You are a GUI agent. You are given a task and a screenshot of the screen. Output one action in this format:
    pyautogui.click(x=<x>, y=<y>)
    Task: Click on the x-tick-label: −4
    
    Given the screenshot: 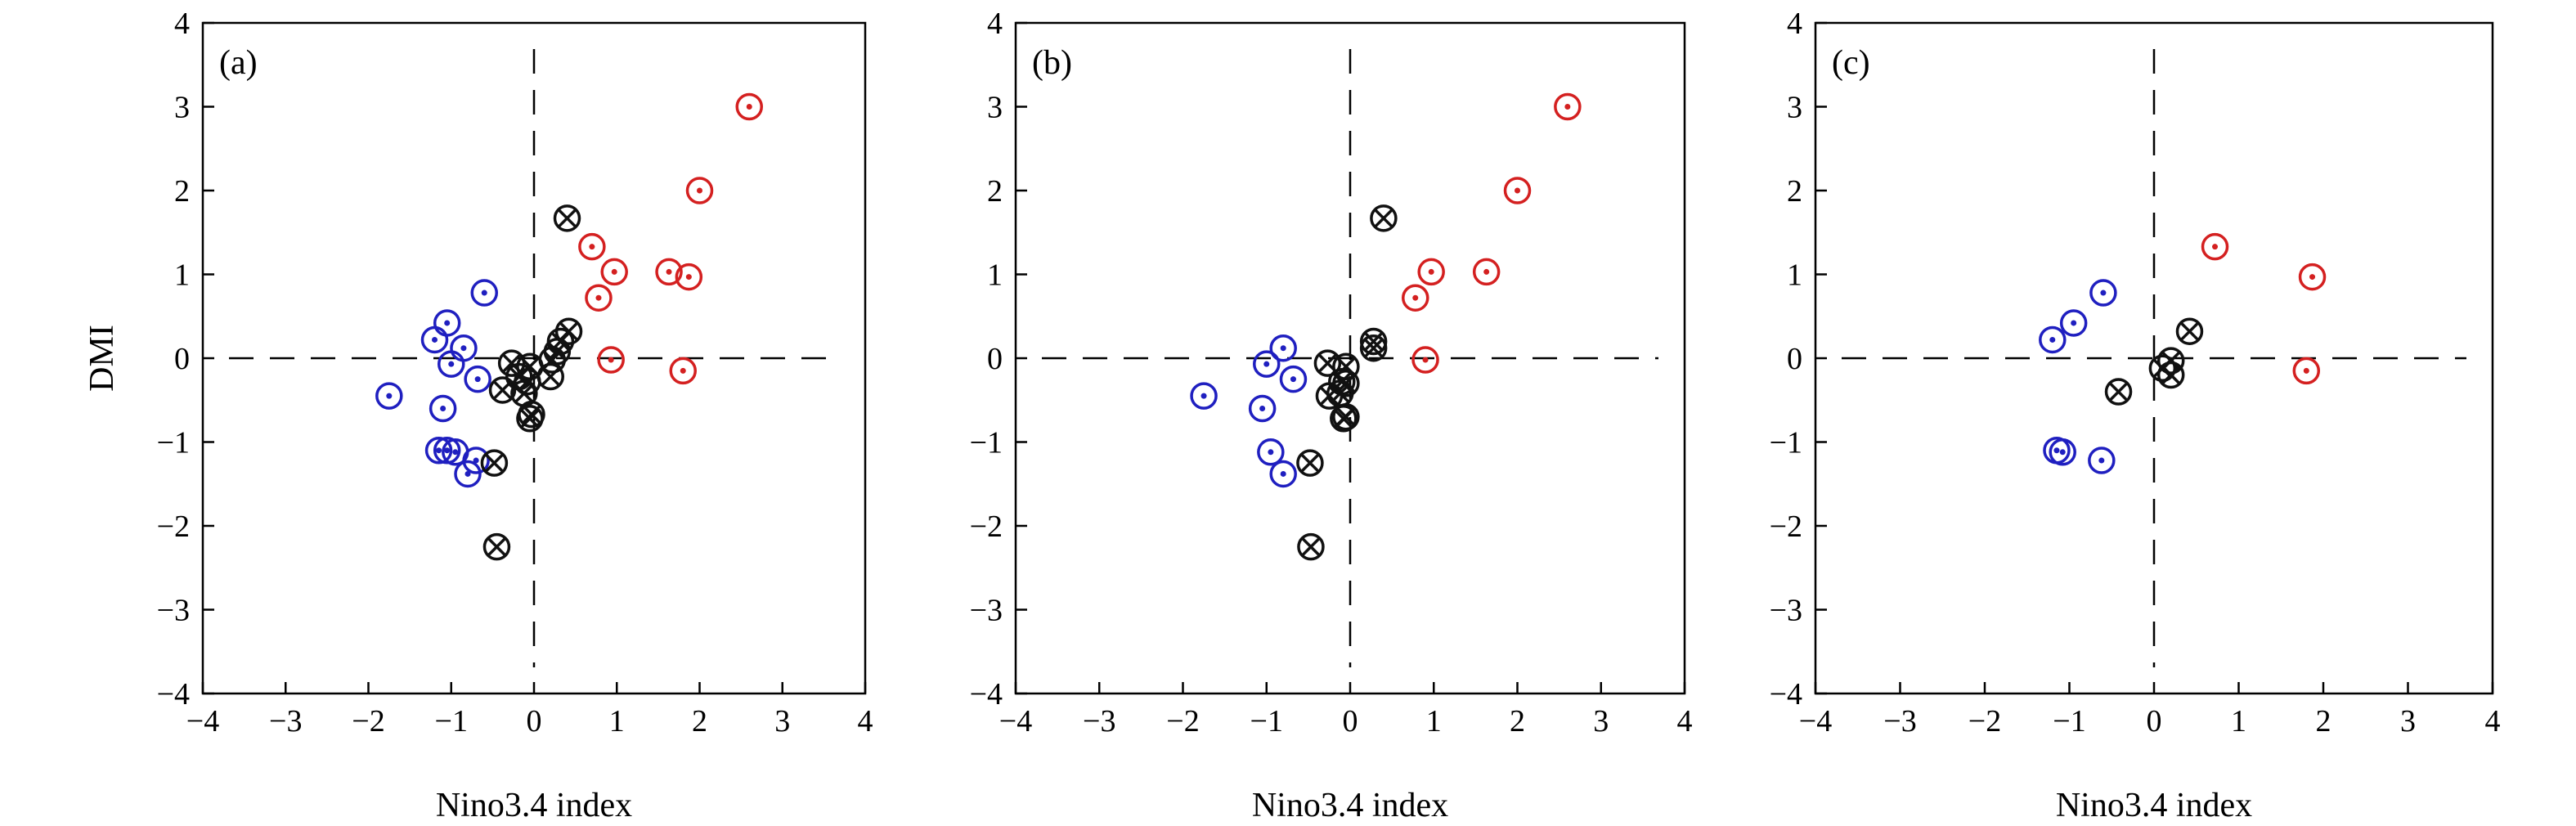 What is the action you would take?
    pyautogui.click(x=203, y=721)
    